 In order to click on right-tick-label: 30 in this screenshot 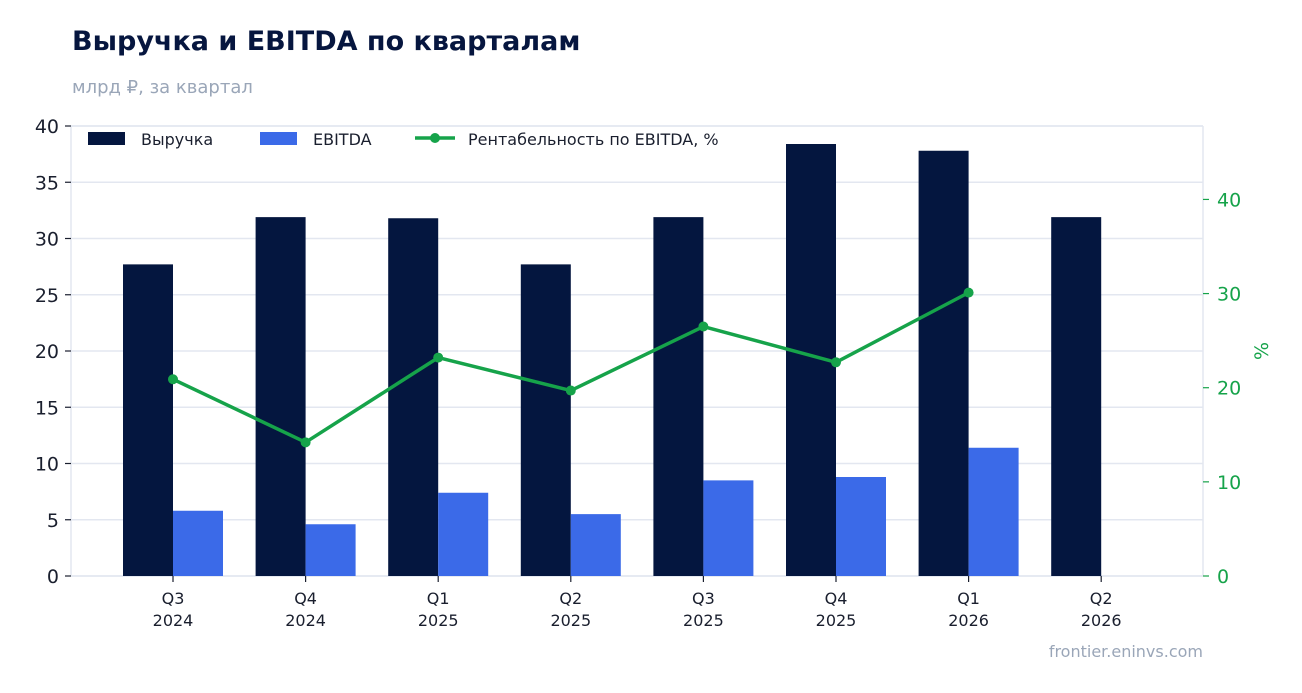, I will do `click(1229, 295)`.